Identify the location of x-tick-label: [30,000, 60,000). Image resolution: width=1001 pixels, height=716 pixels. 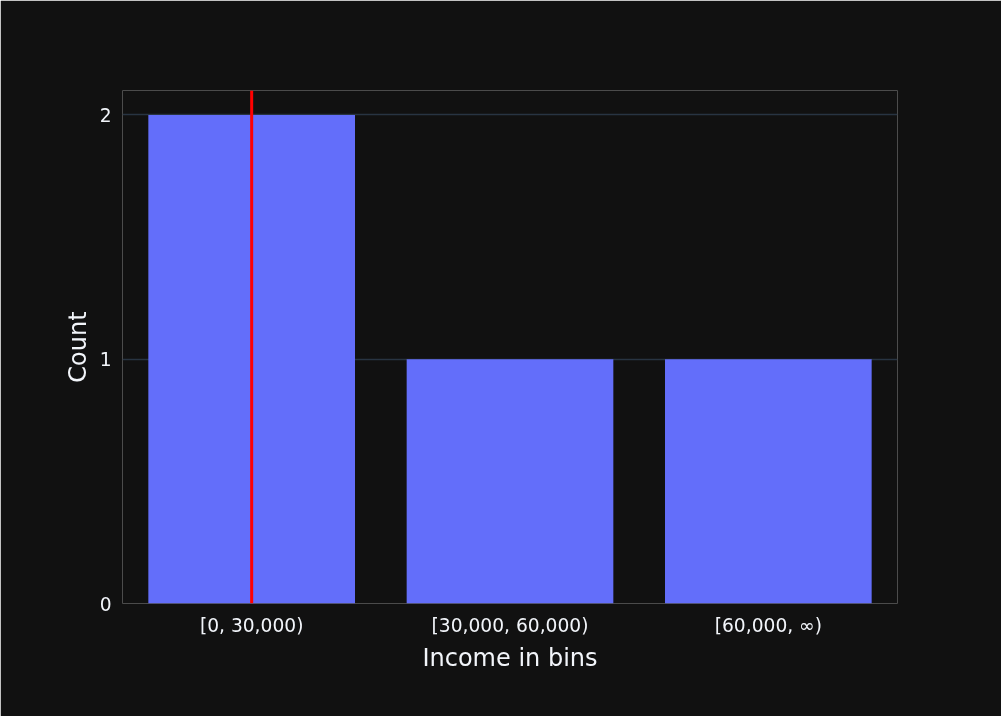
(510, 625).